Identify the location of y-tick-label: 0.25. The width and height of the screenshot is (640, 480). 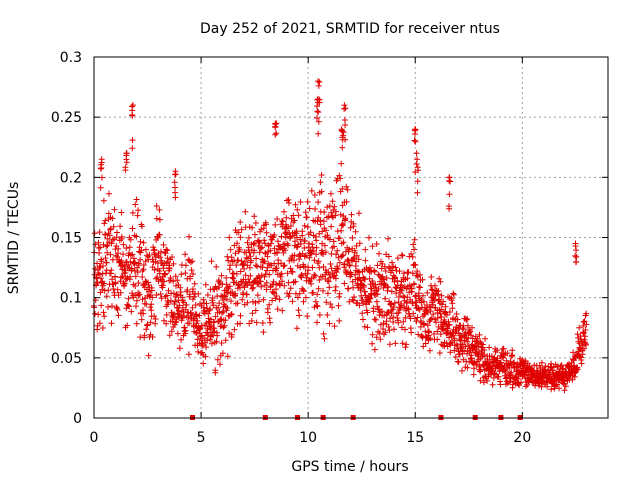
(66, 118).